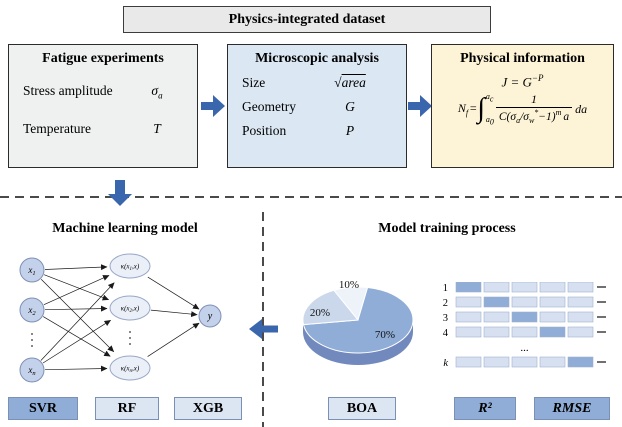 The width and height of the screenshot is (622, 427). Describe the element at coordinates (522, 58) in the screenshot. I see `physical-title: Physical information` at that location.